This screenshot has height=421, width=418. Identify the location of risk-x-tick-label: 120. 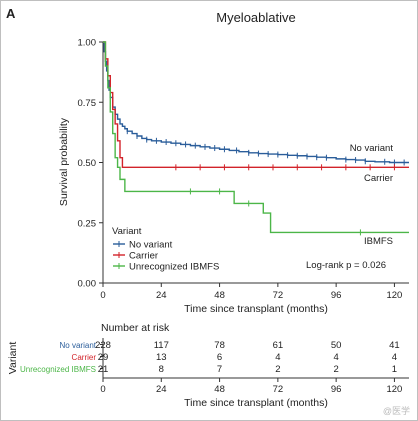
(394, 389).